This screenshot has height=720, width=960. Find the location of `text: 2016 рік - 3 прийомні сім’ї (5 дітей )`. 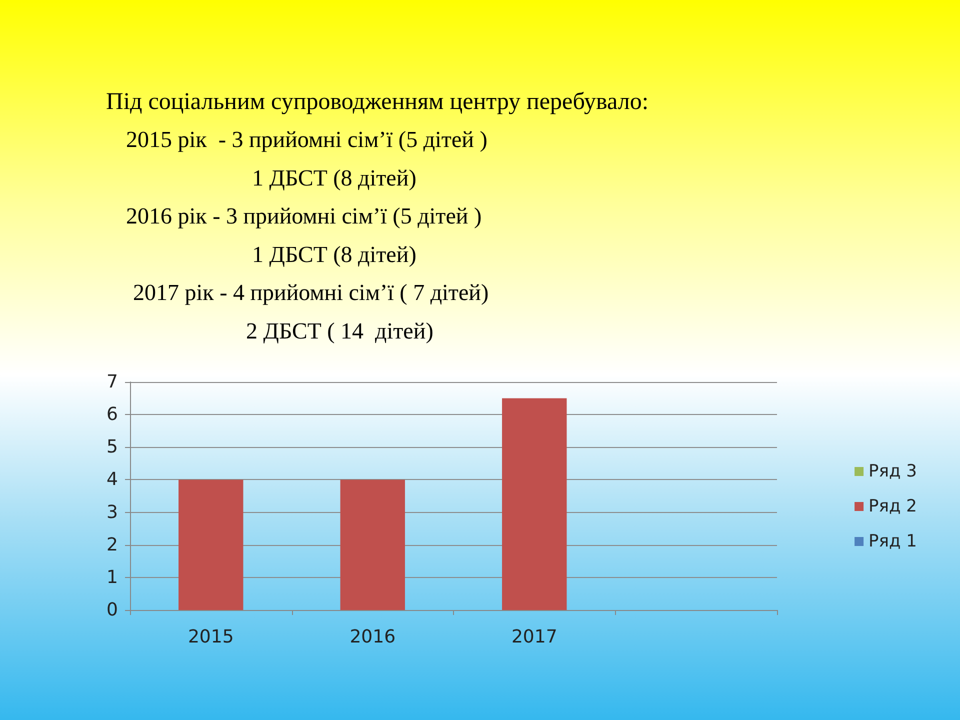

text: 2016 рік - 3 прийомні сім’ї (5 дітей ) is located at coordinates (304, 216).